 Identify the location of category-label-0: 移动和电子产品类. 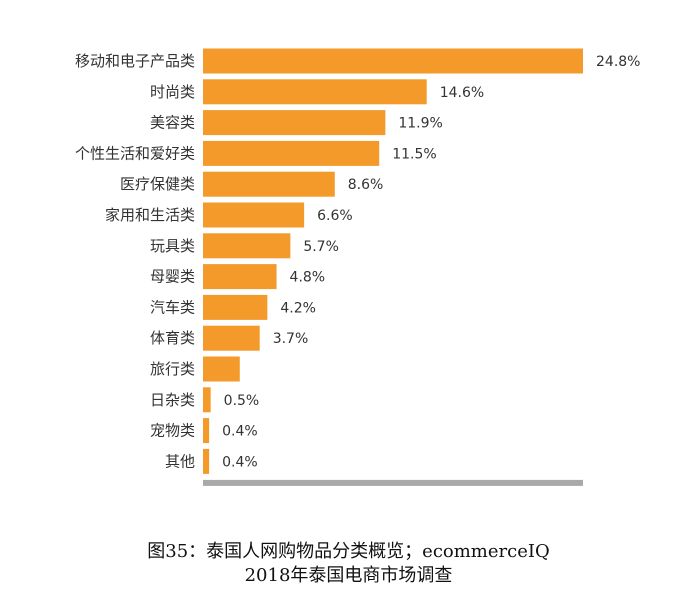
(135, 61).